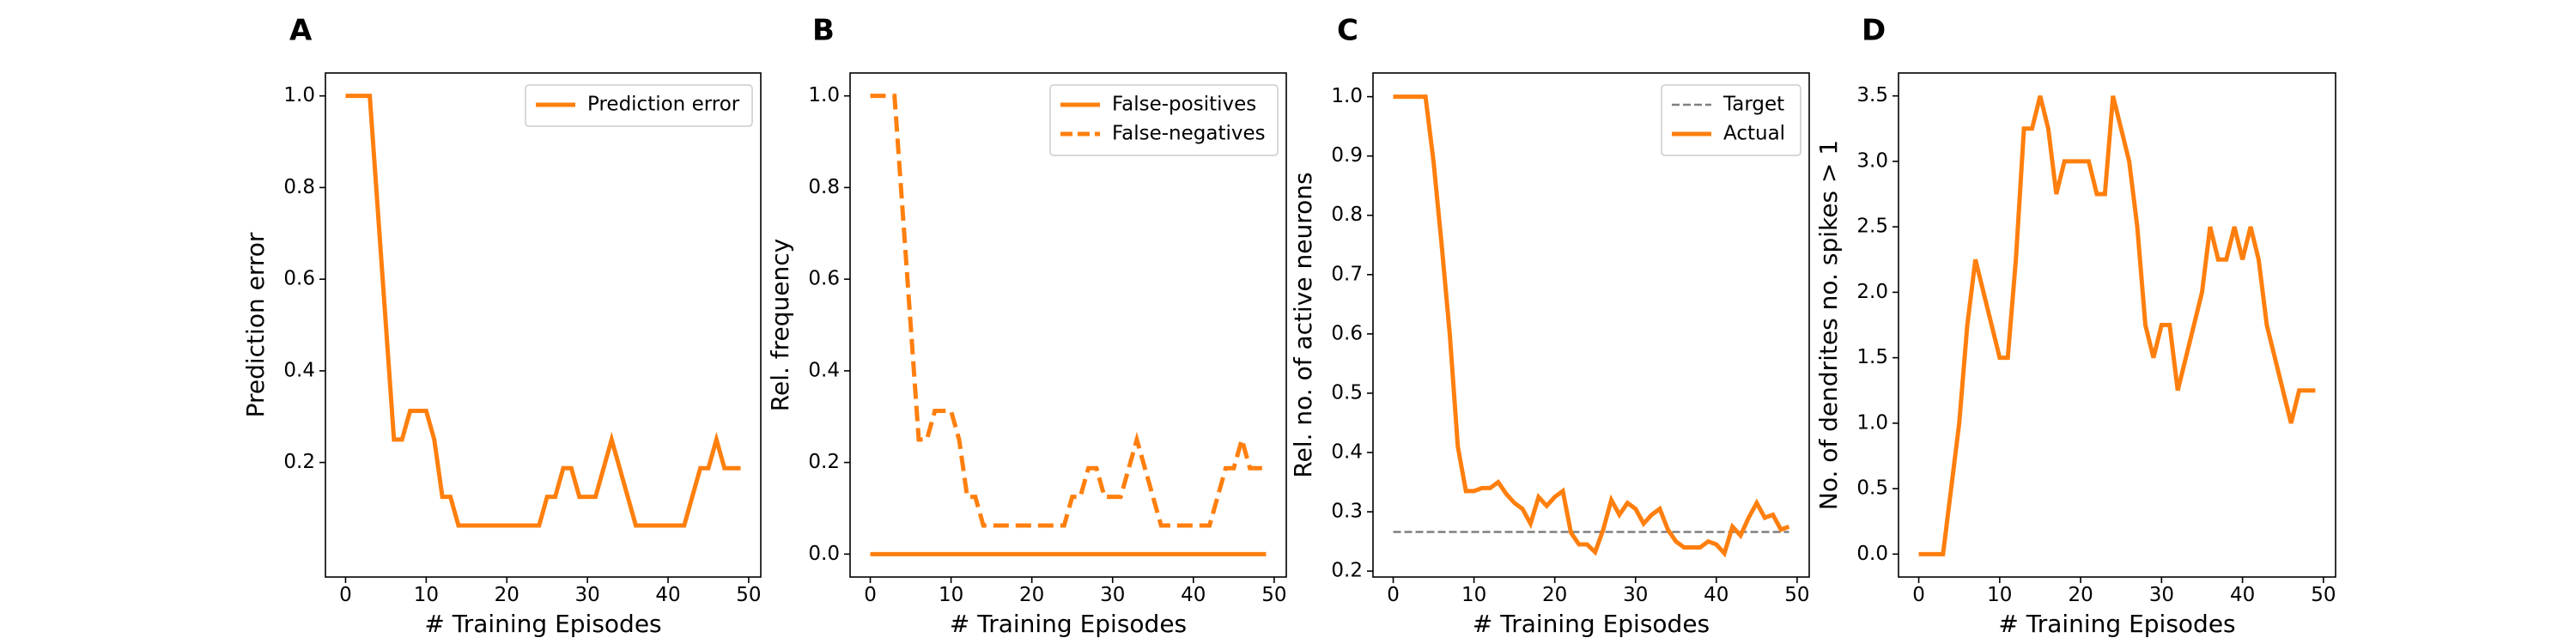  What do you see at coordinates (1068, 311) in the screenshot?
I see `series-line-false-negatives` at bounding box center [1068, 311].